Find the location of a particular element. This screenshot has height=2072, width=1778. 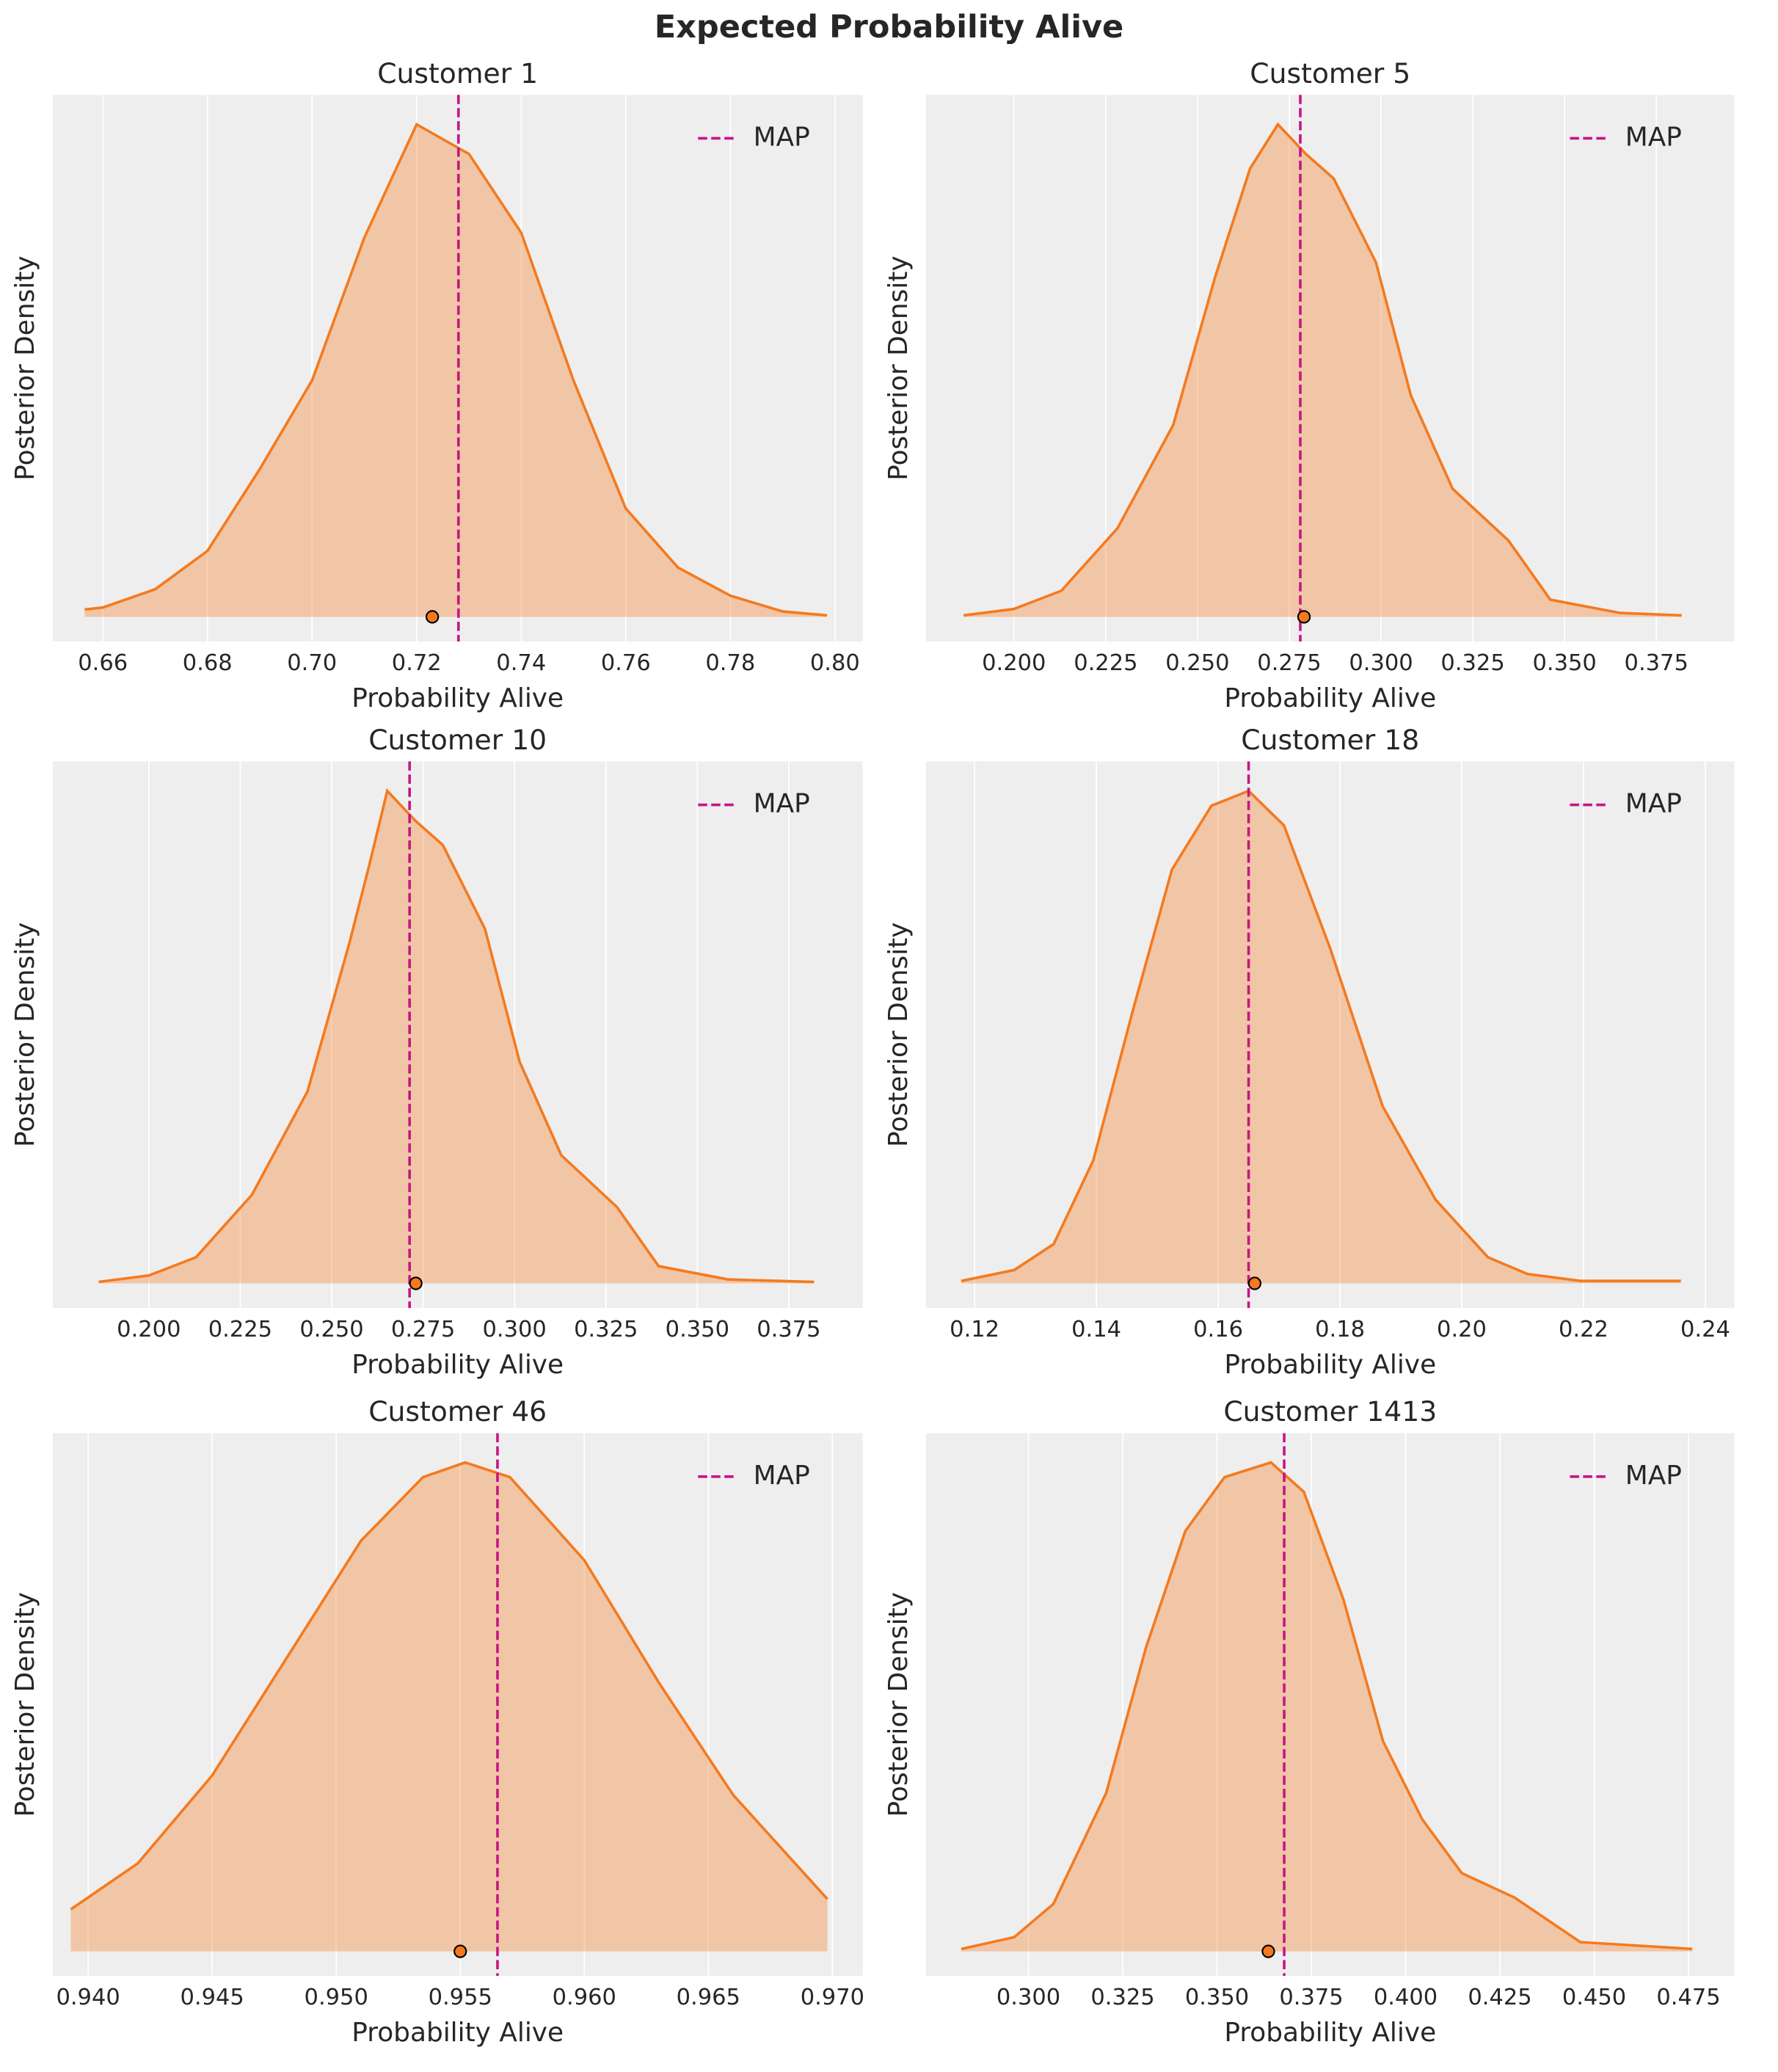

x-tick-label: 0.940 is located at coordinates (88, 1997).